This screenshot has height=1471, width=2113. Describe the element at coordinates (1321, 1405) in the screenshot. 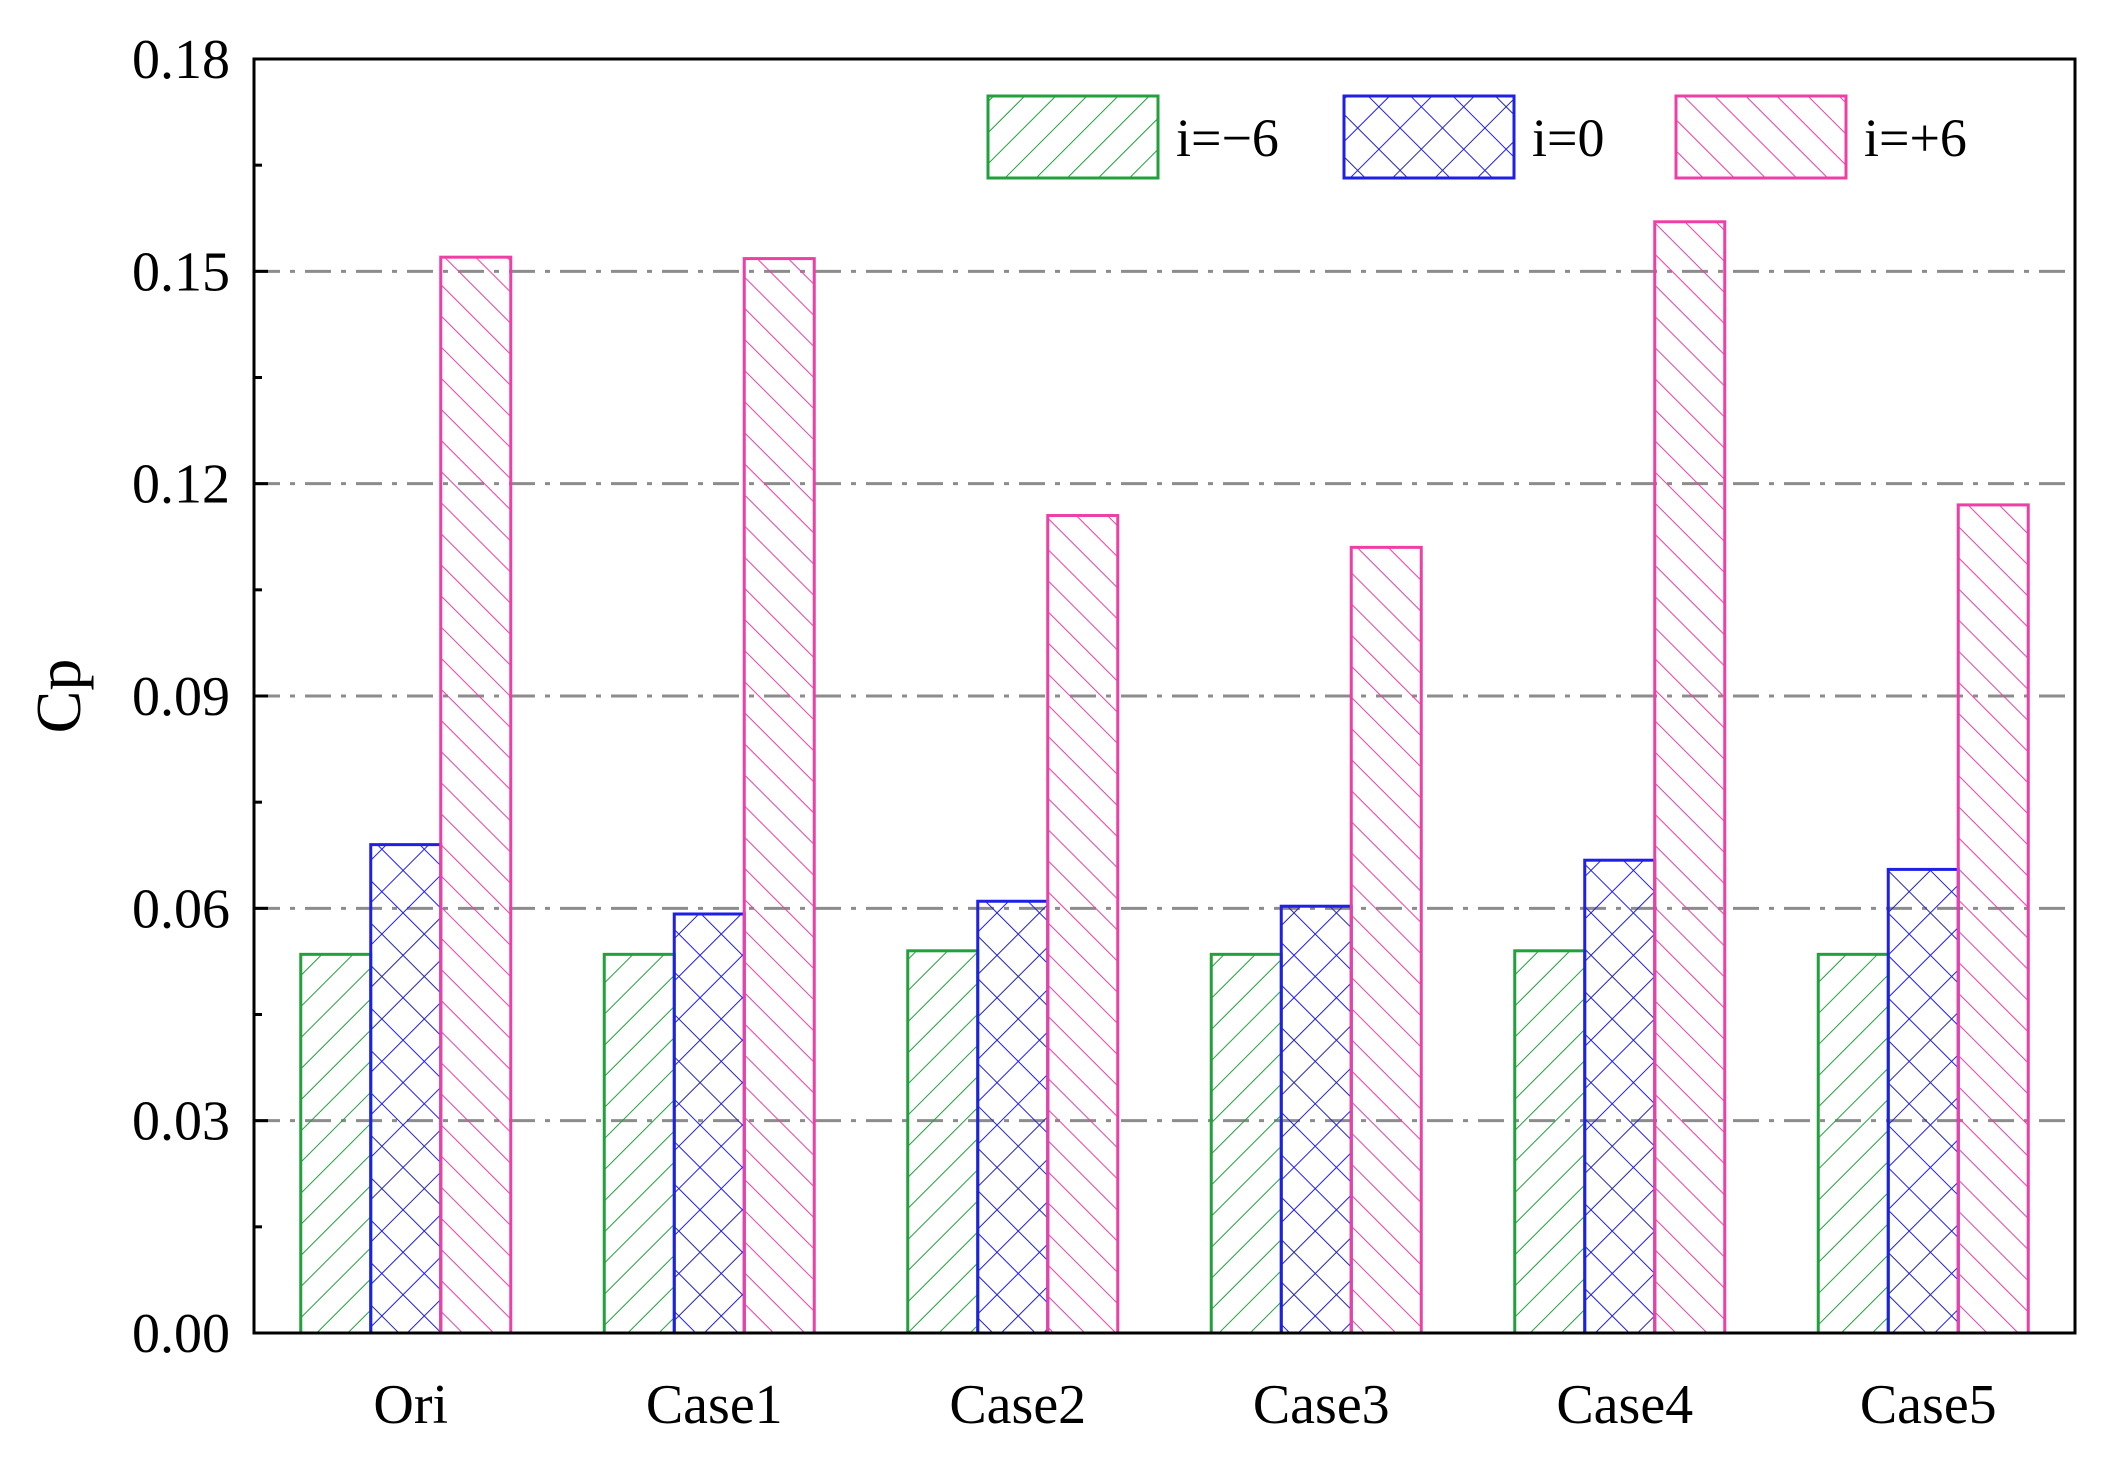

I see `x-category-label: Case3` at that location.